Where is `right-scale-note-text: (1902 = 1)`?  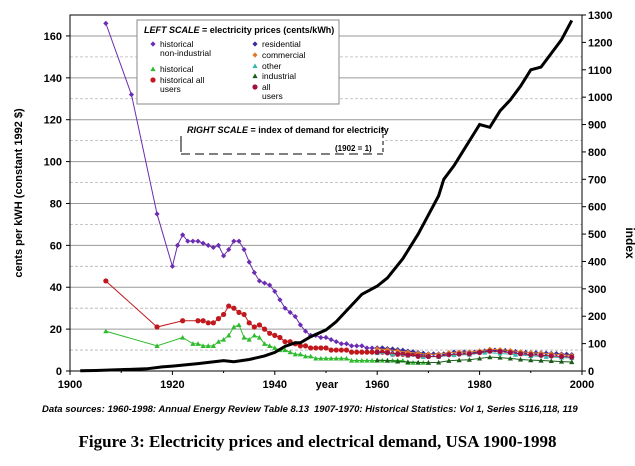
right-scale-note-text: (1902 = 1) is located at coordinates (353, 148).